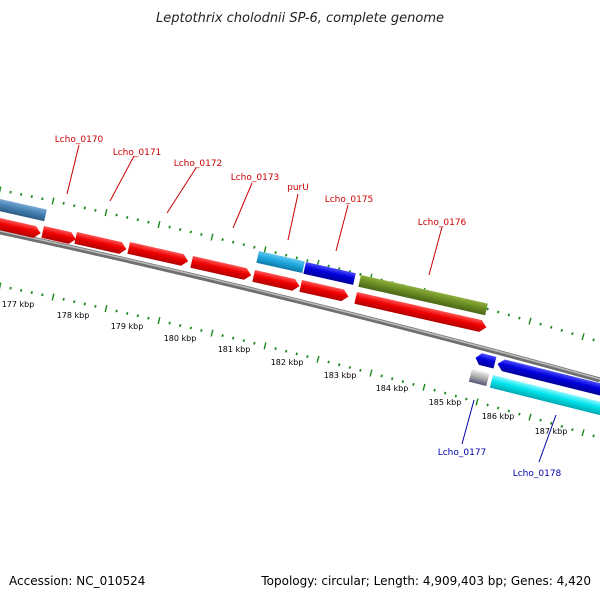 The height and width of the screenshot is (600, 600). Describe the element at coordinates (340, 375) in the screenshot. I see `kbp-label: 183 kbp` at that location.